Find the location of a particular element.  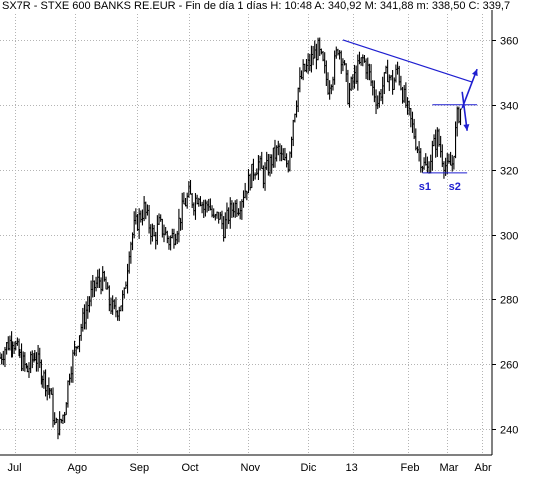

y-tick-label: 340 is located at coordinates (509, 107).